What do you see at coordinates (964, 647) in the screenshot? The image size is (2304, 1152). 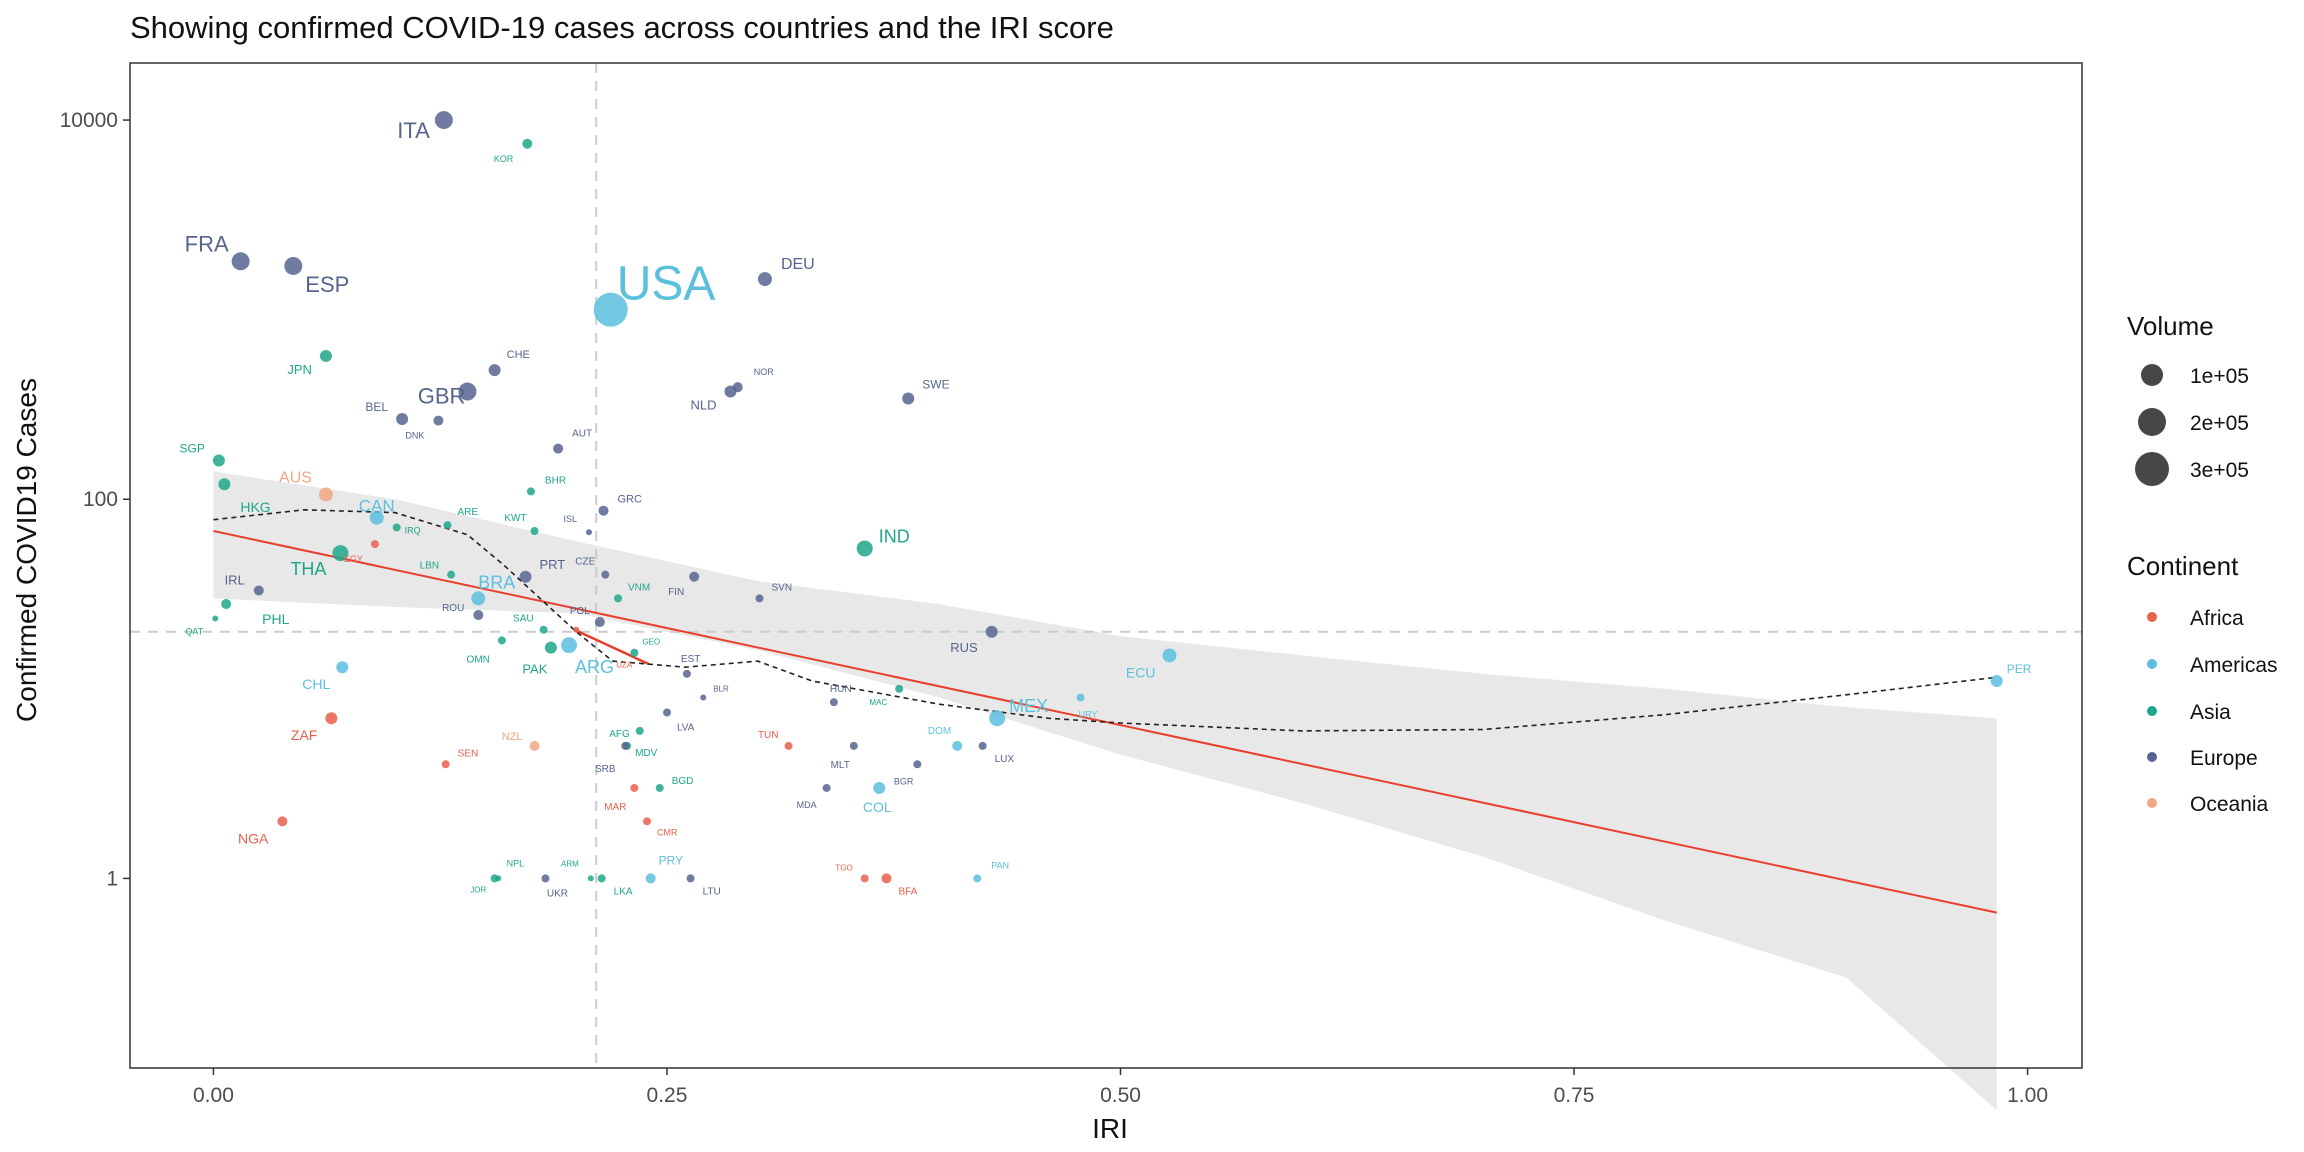 I see `point-label-rus: RUS` at bounding box center [964, 647].